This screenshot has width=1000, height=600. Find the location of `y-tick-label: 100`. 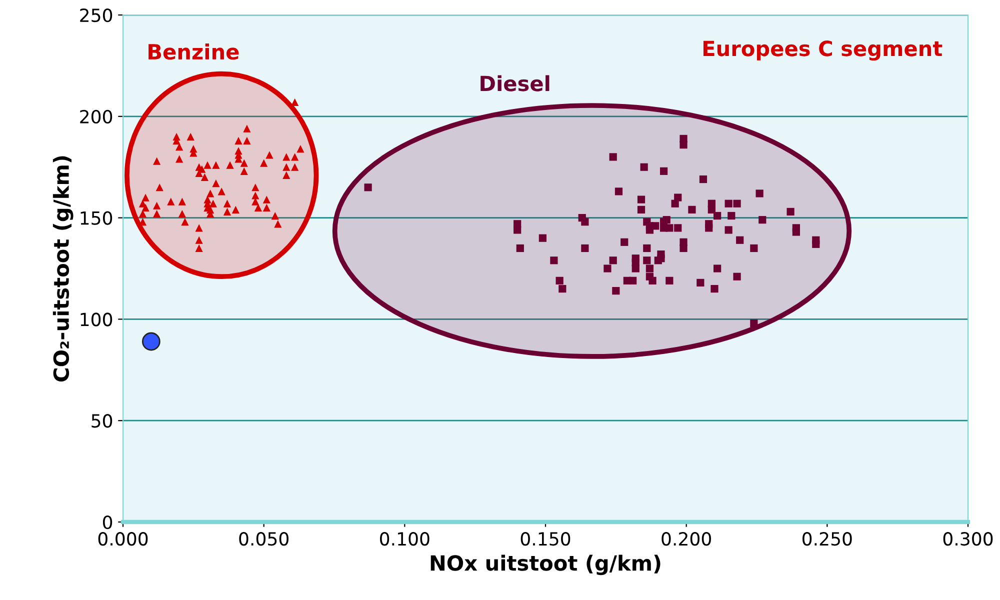

y-tick-label: 100 is located at coordinates (96, 319).